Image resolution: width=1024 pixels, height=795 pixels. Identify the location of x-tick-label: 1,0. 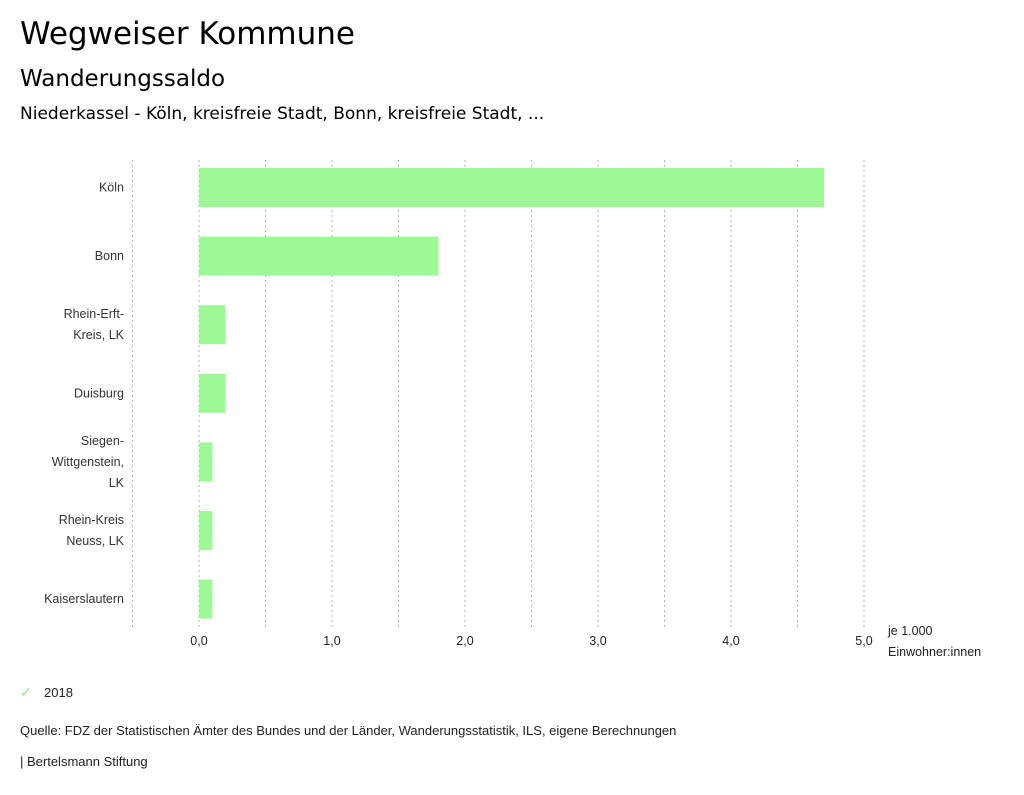
(331, 641).